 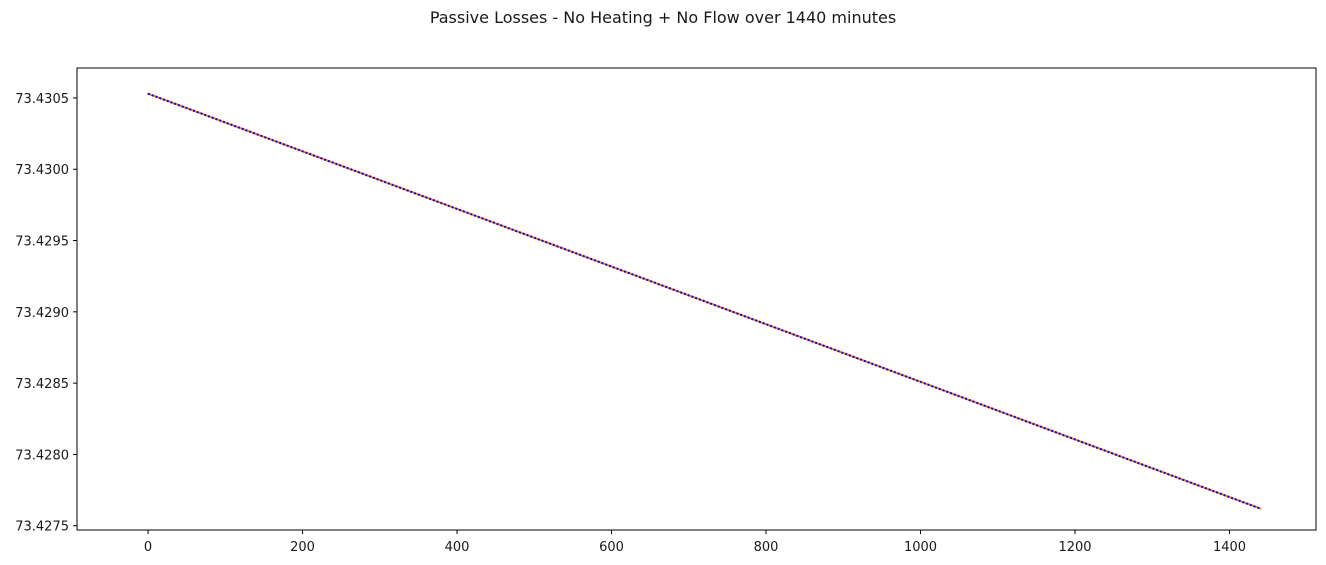 What do you see at coordinates (42, 242) in the screenshot?
I see `y-tick-label: 73.4295` at bounding box center [42, 242].